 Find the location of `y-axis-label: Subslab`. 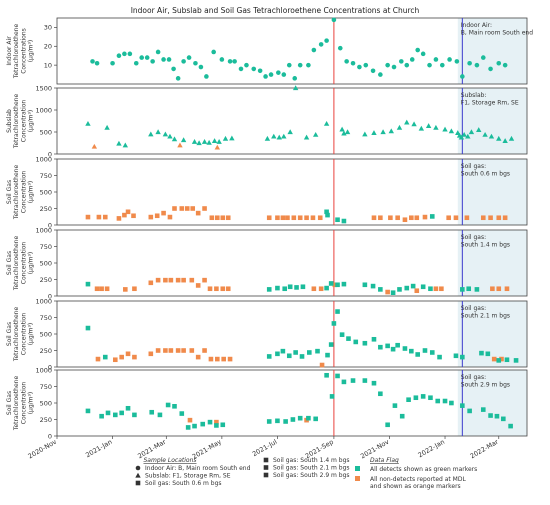

y-axis-label: Subslab is located at coordinates (9, 121).